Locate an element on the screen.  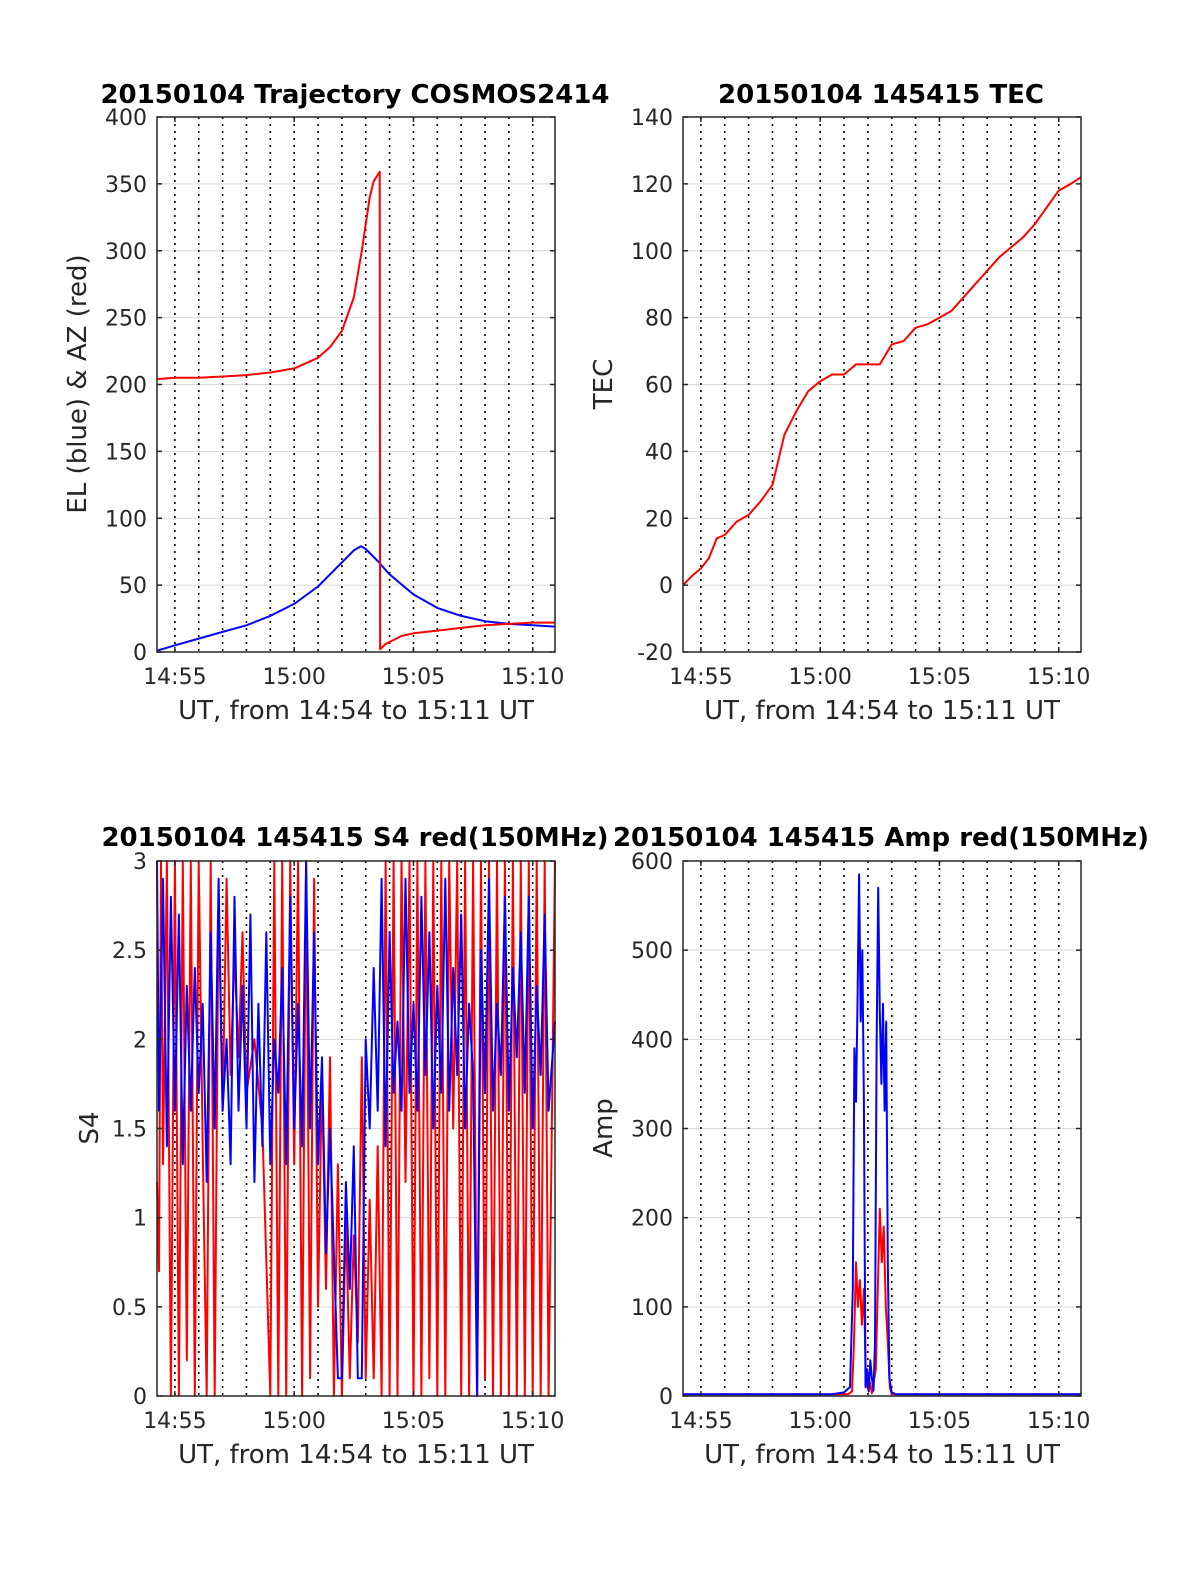
y-tick-label: -20 is located at coordinates (655, 653).